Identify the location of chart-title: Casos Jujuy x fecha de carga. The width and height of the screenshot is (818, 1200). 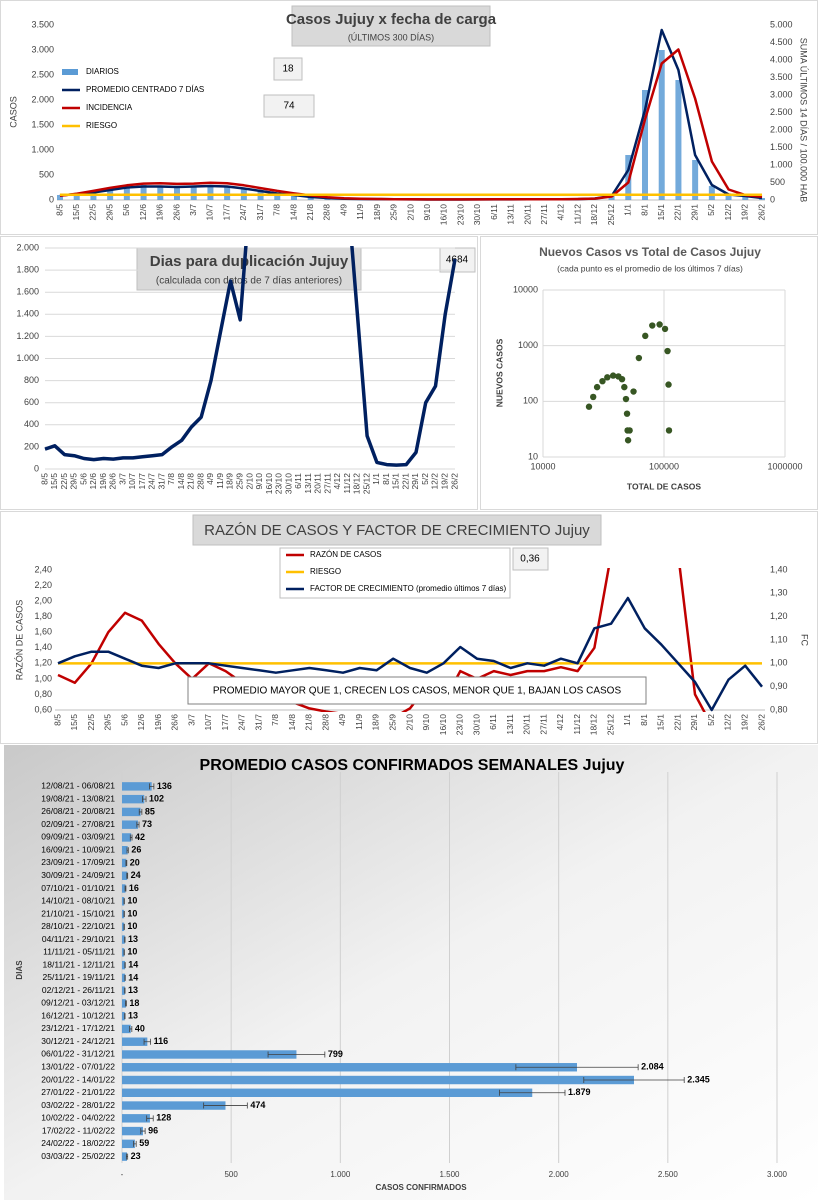
(391, 19).